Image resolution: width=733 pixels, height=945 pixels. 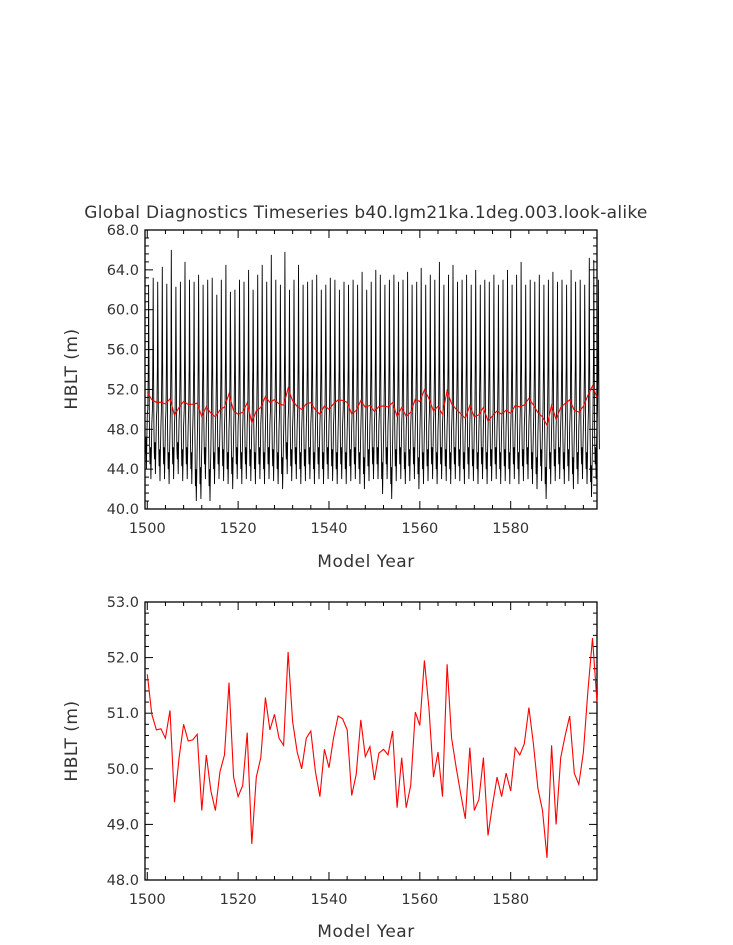 I want to click on y-tick-label: 50.0, so click(x=123, y=770).